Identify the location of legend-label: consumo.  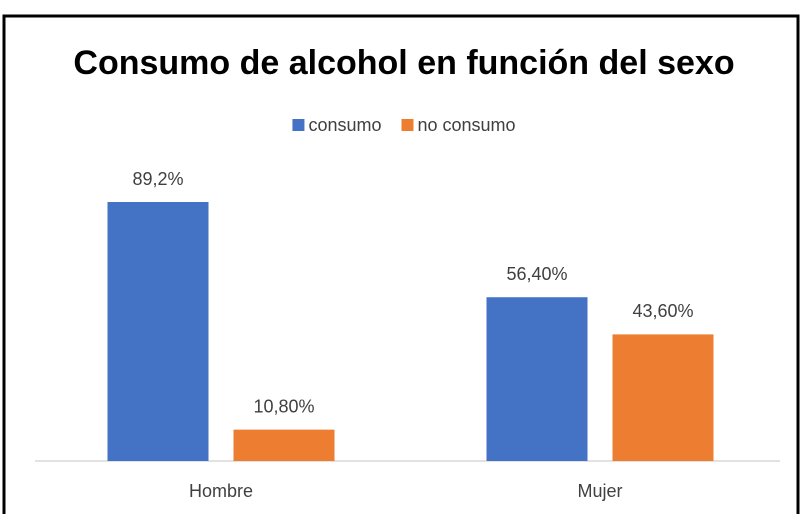
(344, 125).